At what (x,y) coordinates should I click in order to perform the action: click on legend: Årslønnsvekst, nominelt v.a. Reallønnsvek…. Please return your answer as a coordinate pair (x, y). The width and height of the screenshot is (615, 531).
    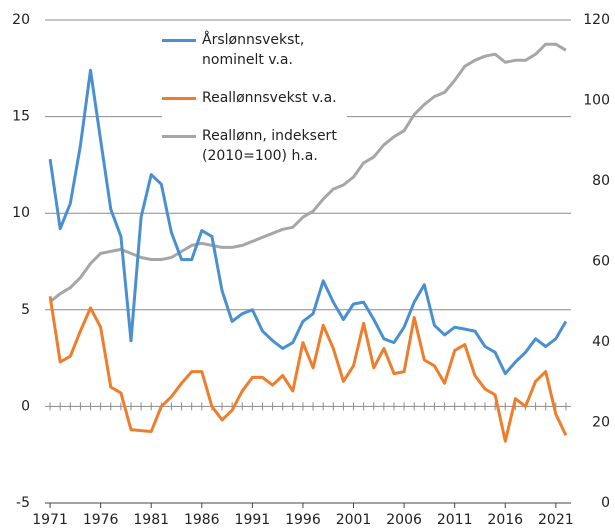
    Looking at the image, I should click on (254, 101).